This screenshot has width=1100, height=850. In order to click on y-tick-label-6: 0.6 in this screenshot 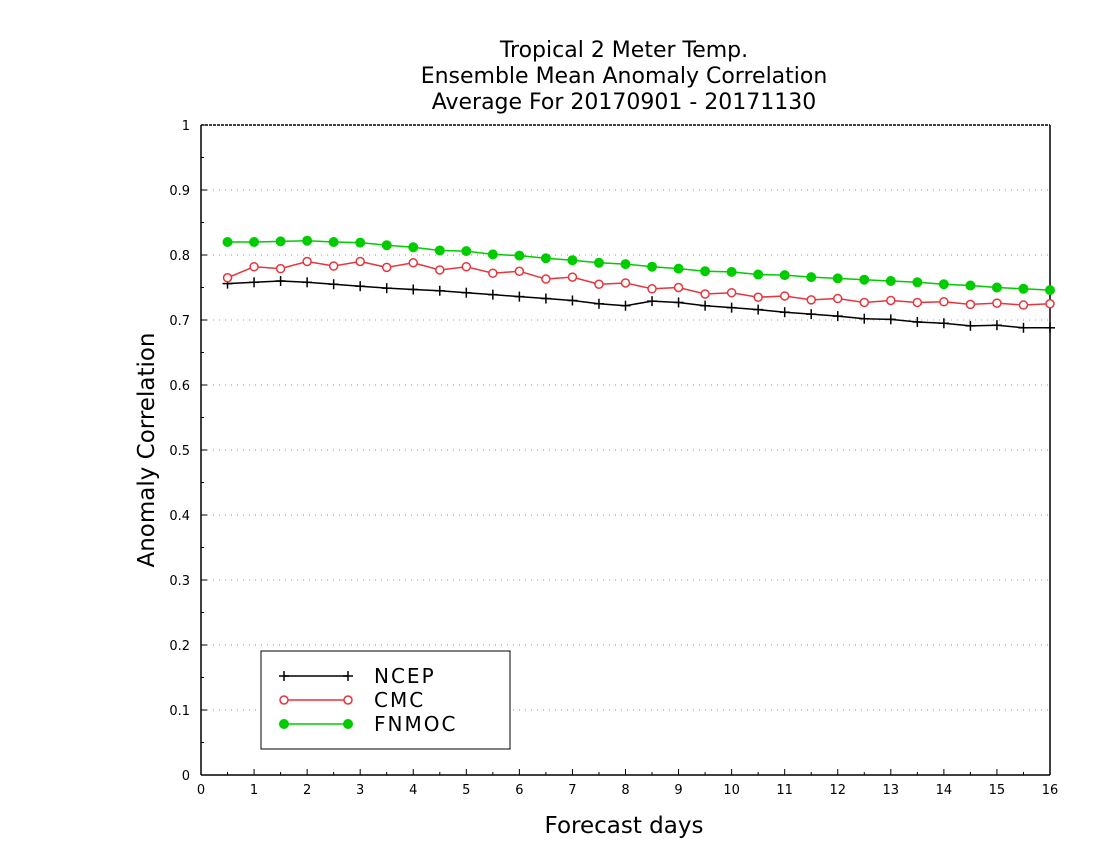, I will do `click(179, 386)`.